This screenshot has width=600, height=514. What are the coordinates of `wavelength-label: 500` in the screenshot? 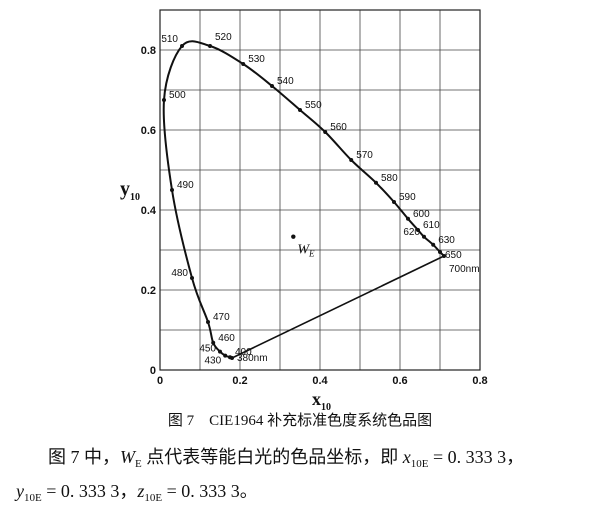 It's located at (177, 95).